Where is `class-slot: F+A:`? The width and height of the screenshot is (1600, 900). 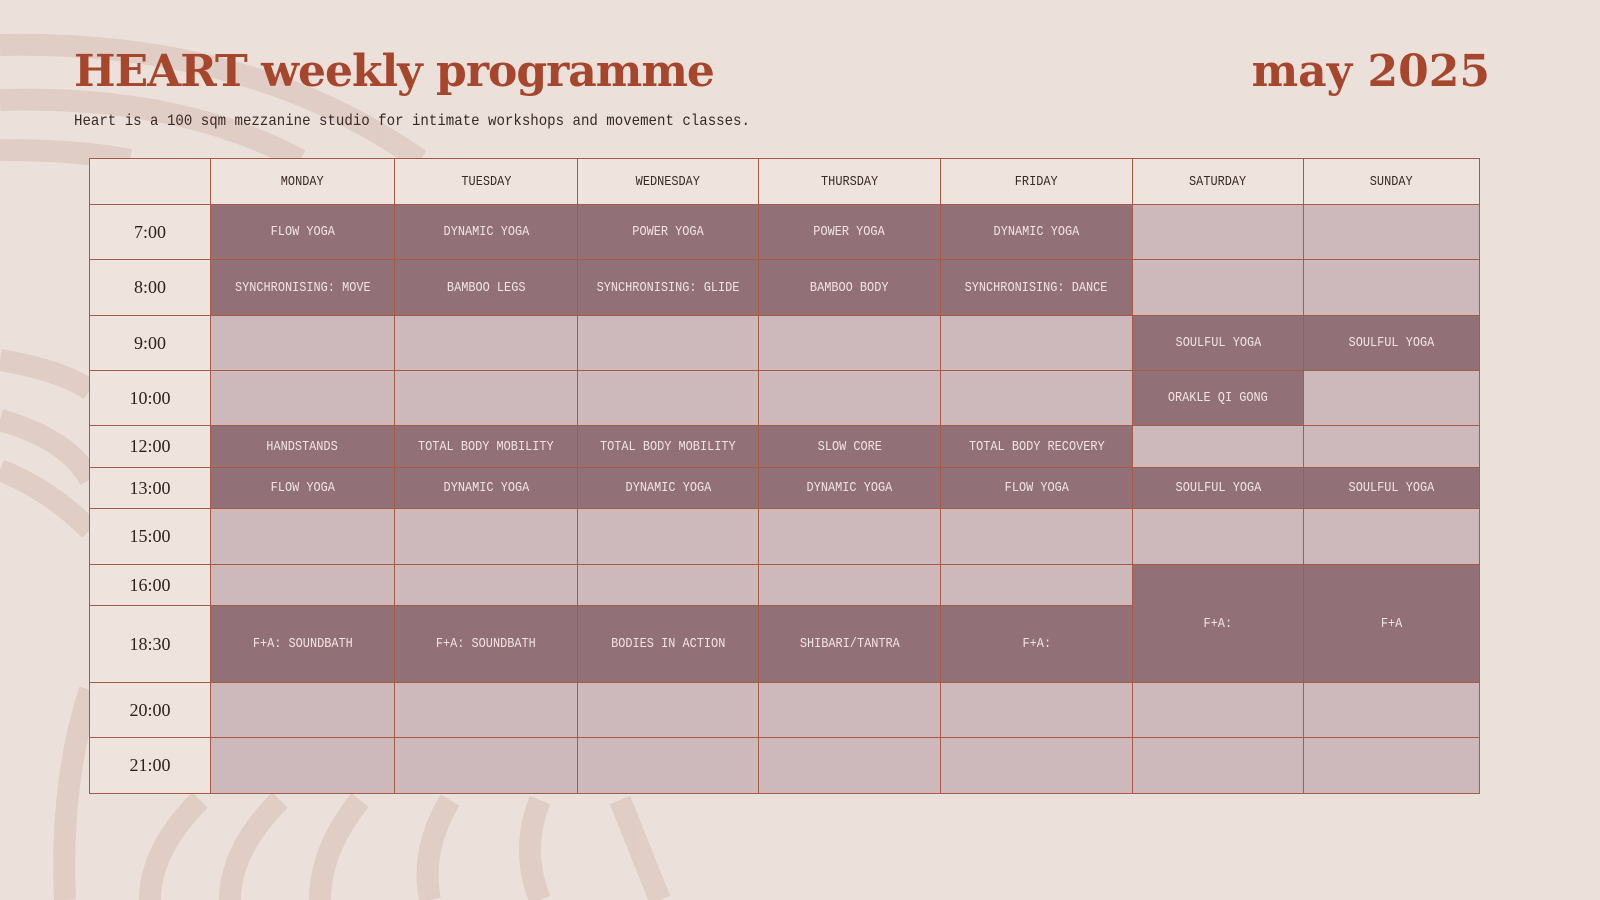 class-slot: F+A: is located at coordinates (1036, 644).